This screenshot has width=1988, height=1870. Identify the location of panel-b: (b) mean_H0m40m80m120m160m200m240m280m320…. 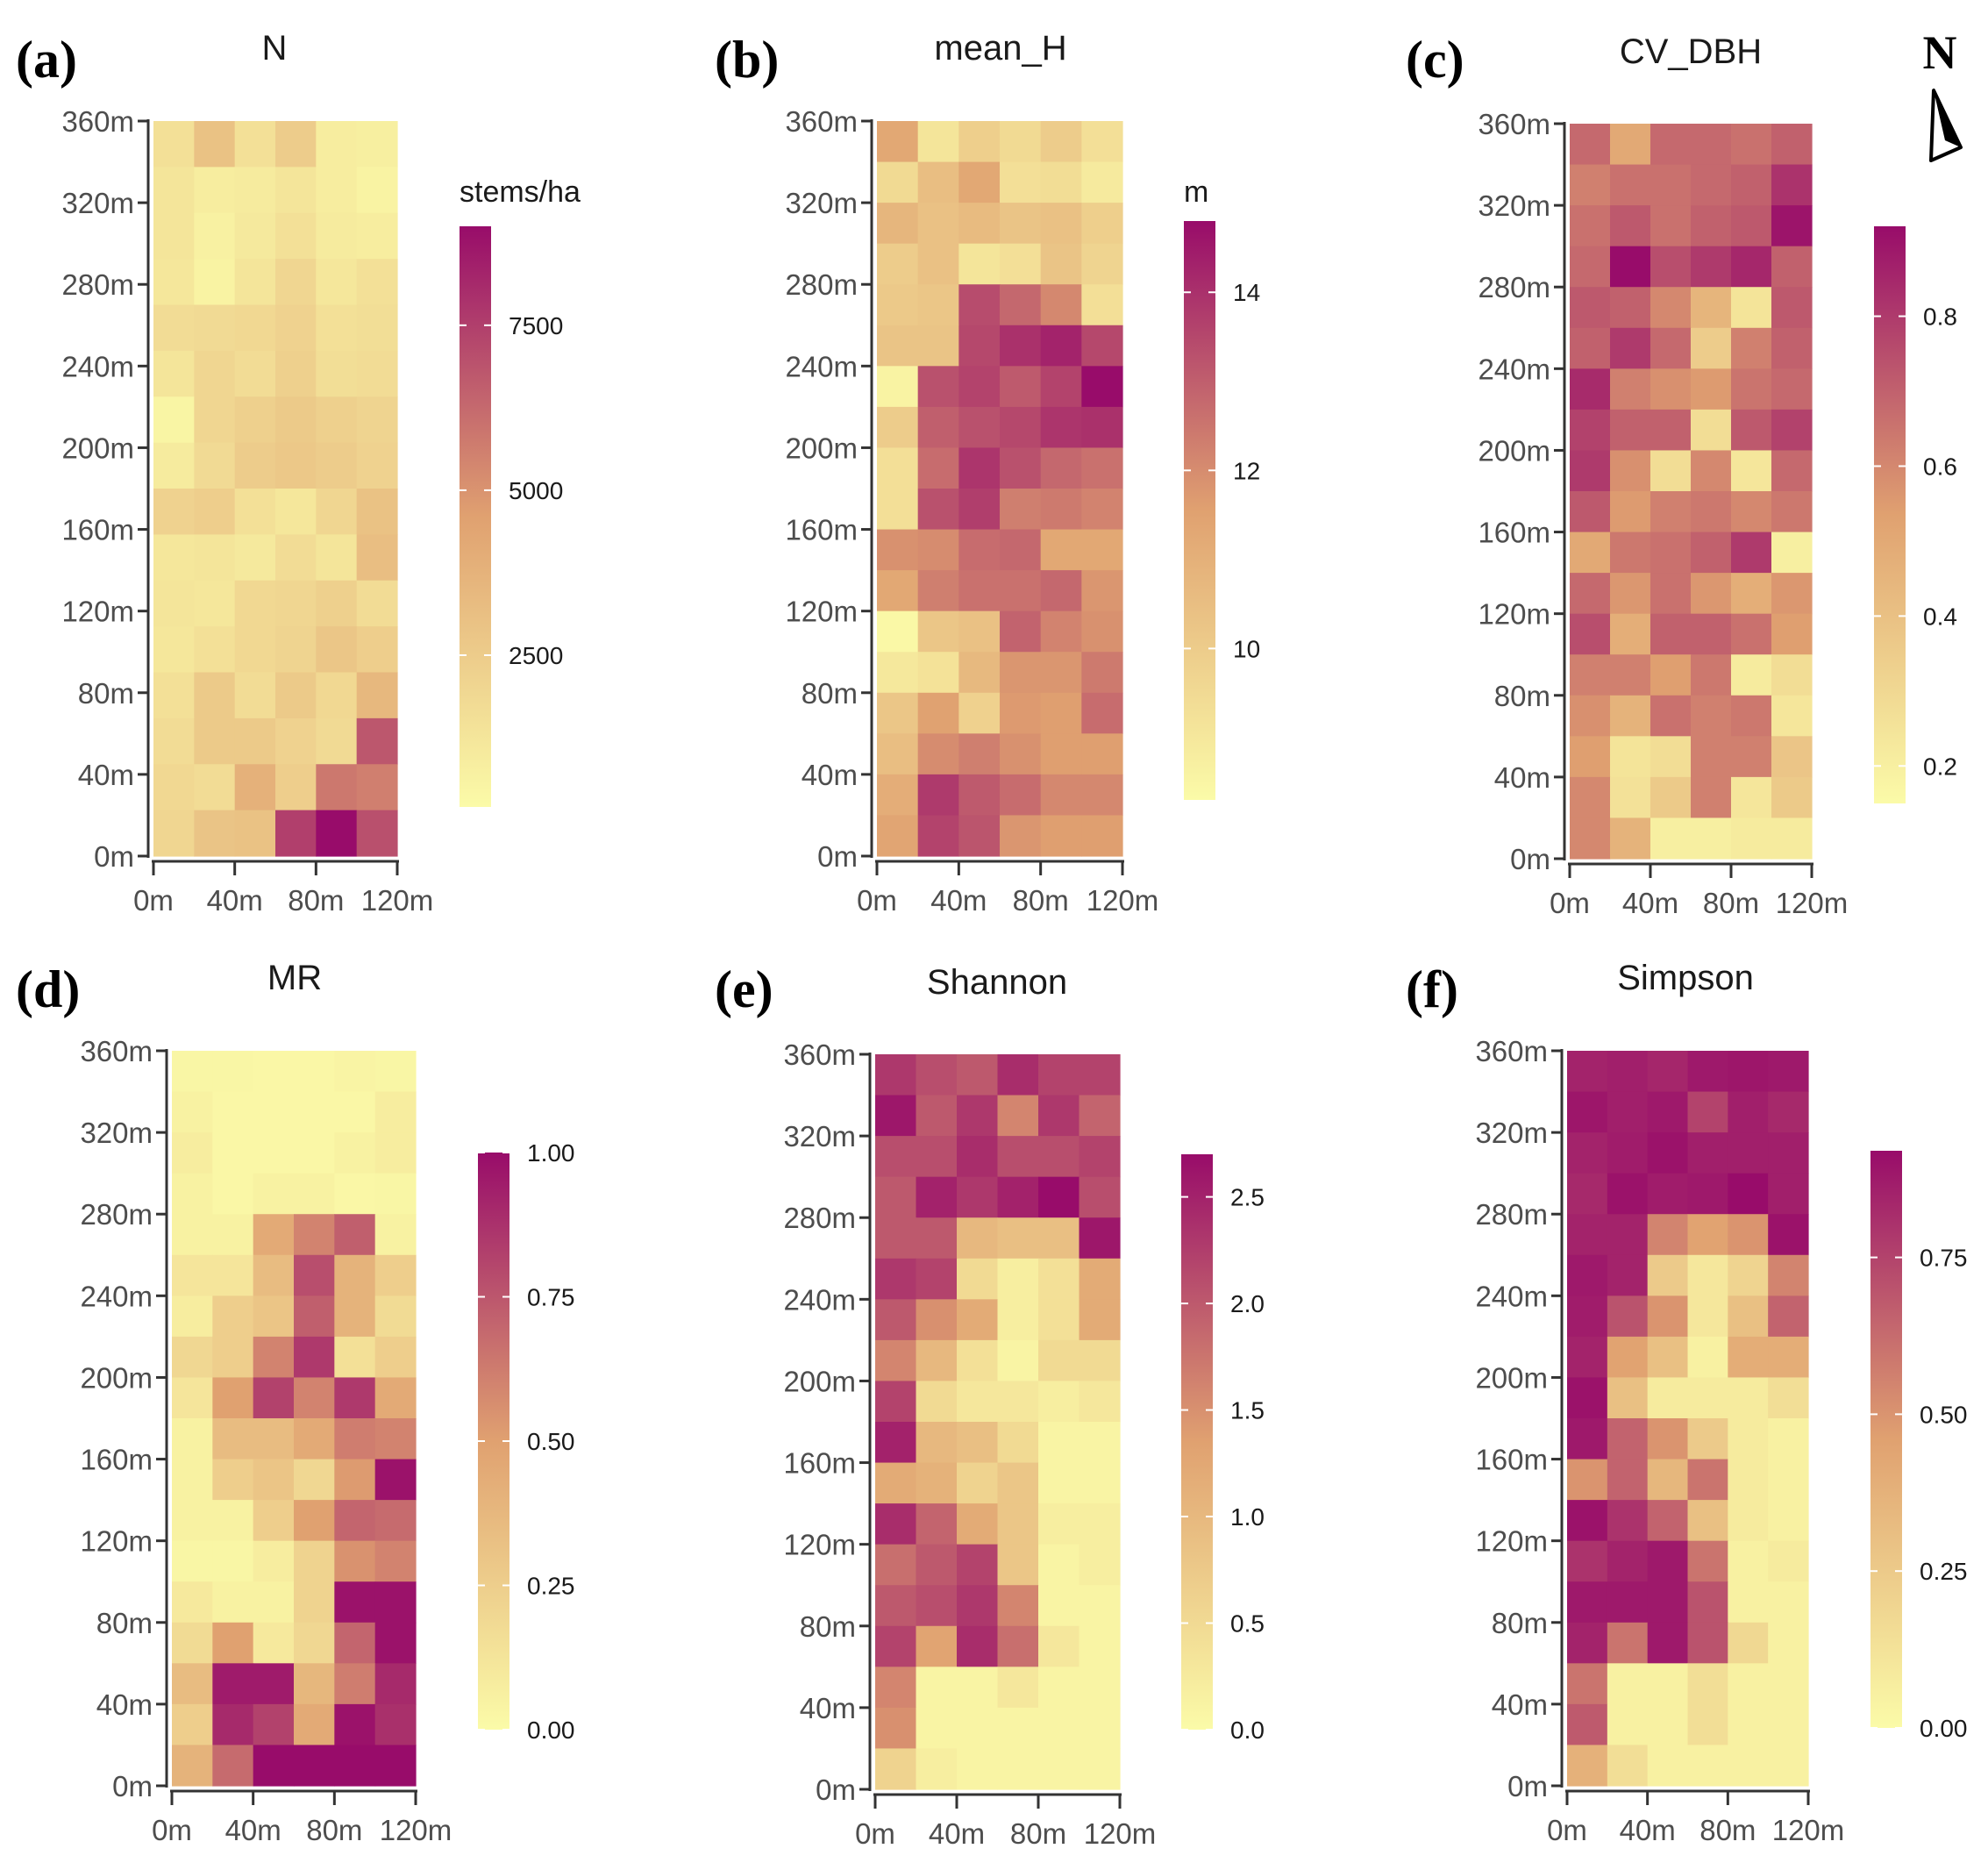
(987, 473).